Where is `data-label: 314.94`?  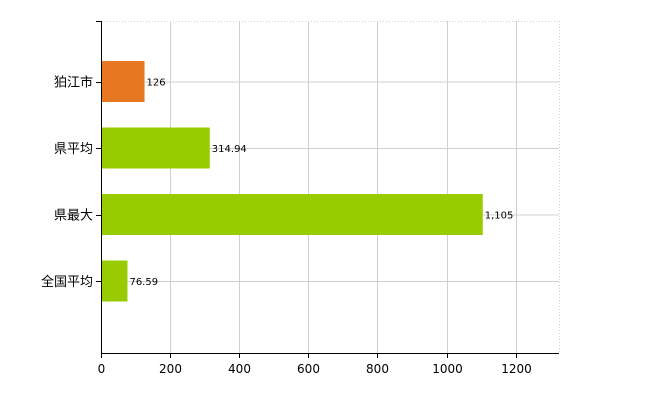 data-label: 314.94 is located at coordinates (229, 149).